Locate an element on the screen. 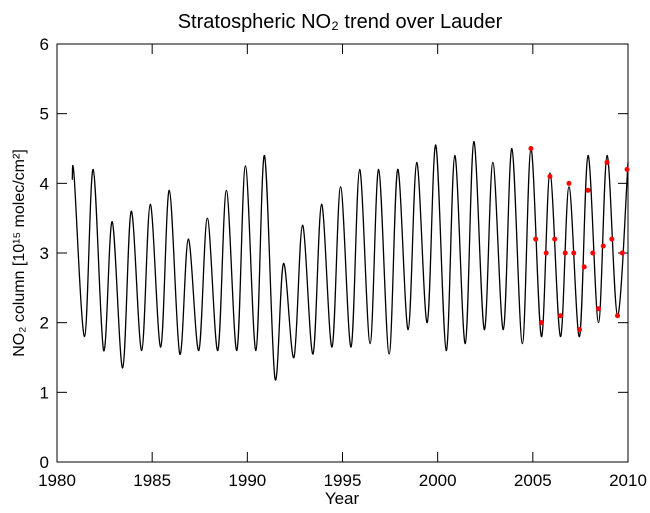 The image size is (650, 513). x-tick-label: 1990 is located at coordinates (247, 480).